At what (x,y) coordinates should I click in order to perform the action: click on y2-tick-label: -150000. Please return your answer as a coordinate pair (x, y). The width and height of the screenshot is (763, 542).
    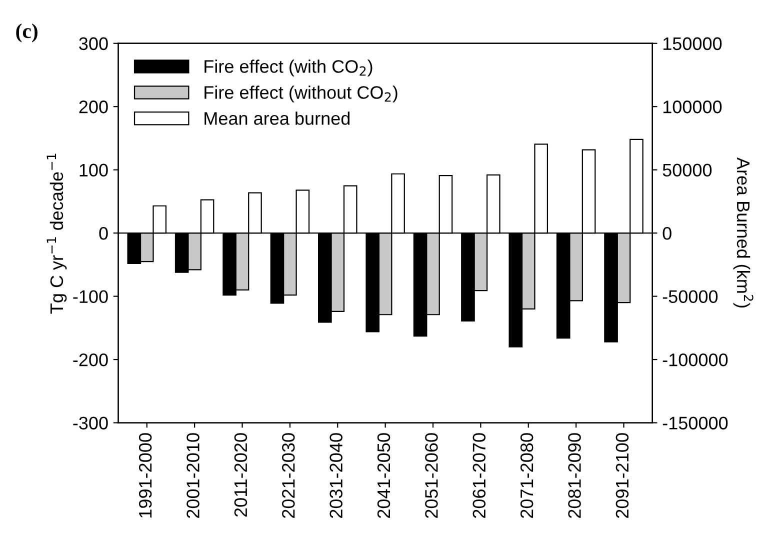
    Looking at the image, I should click on (695, 423).